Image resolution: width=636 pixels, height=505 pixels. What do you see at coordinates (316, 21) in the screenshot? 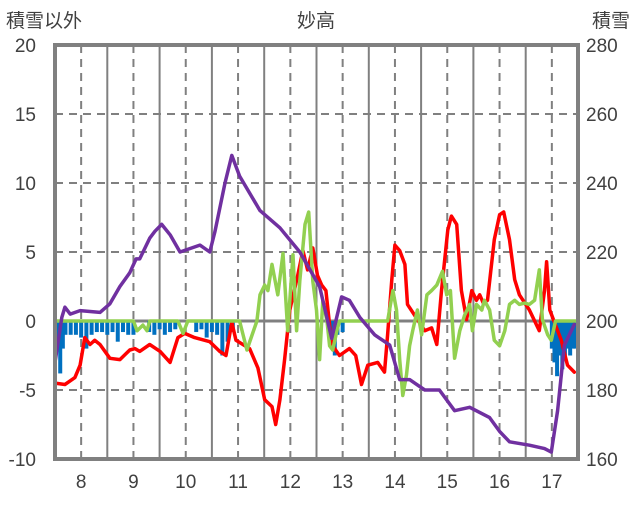
I see `chart-title: 妙高` at bounding box center [316, 21].